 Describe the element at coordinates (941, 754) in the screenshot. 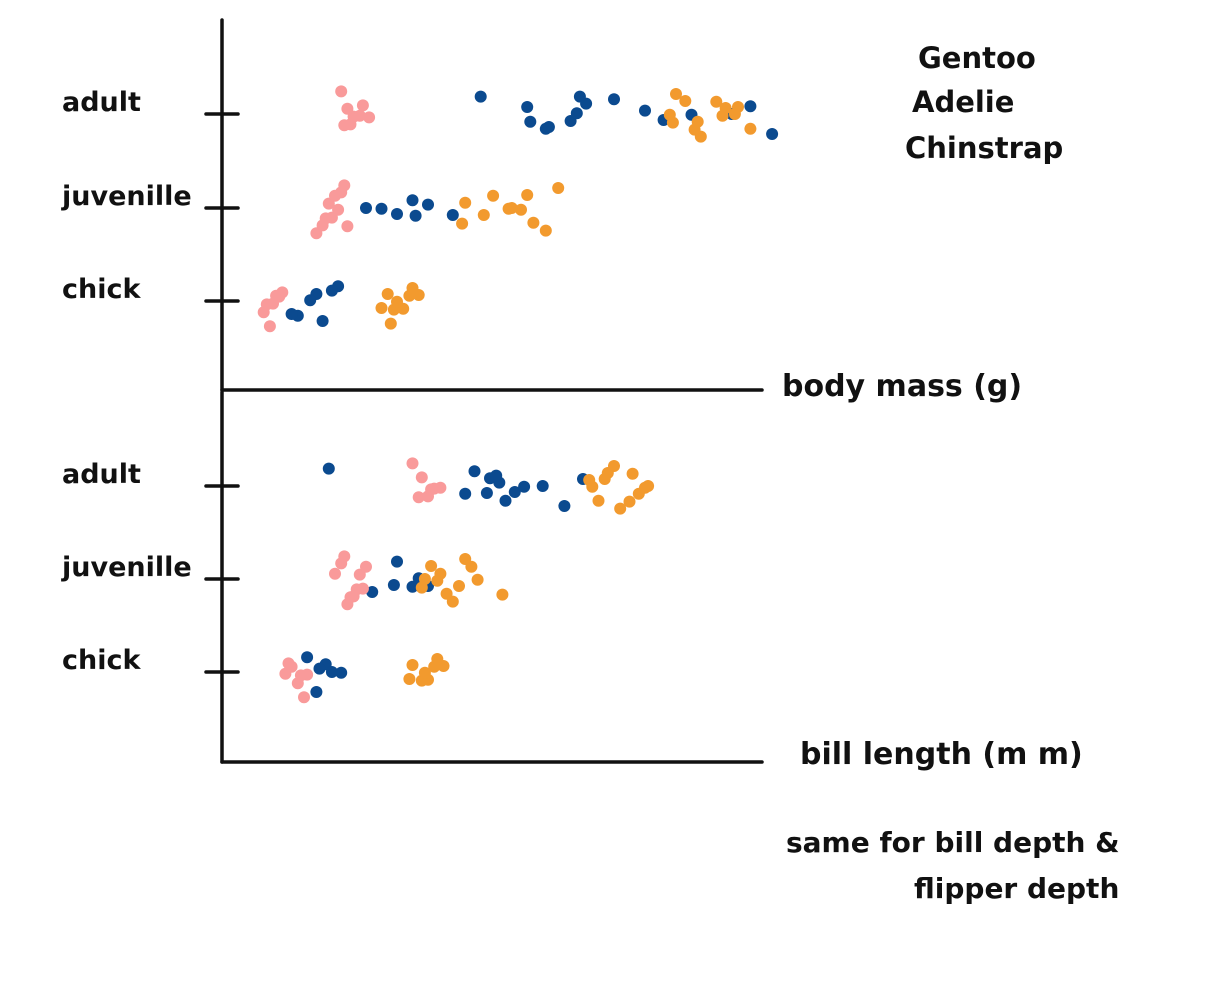

I see `x-axis-title: bill length (m m)` at that location.